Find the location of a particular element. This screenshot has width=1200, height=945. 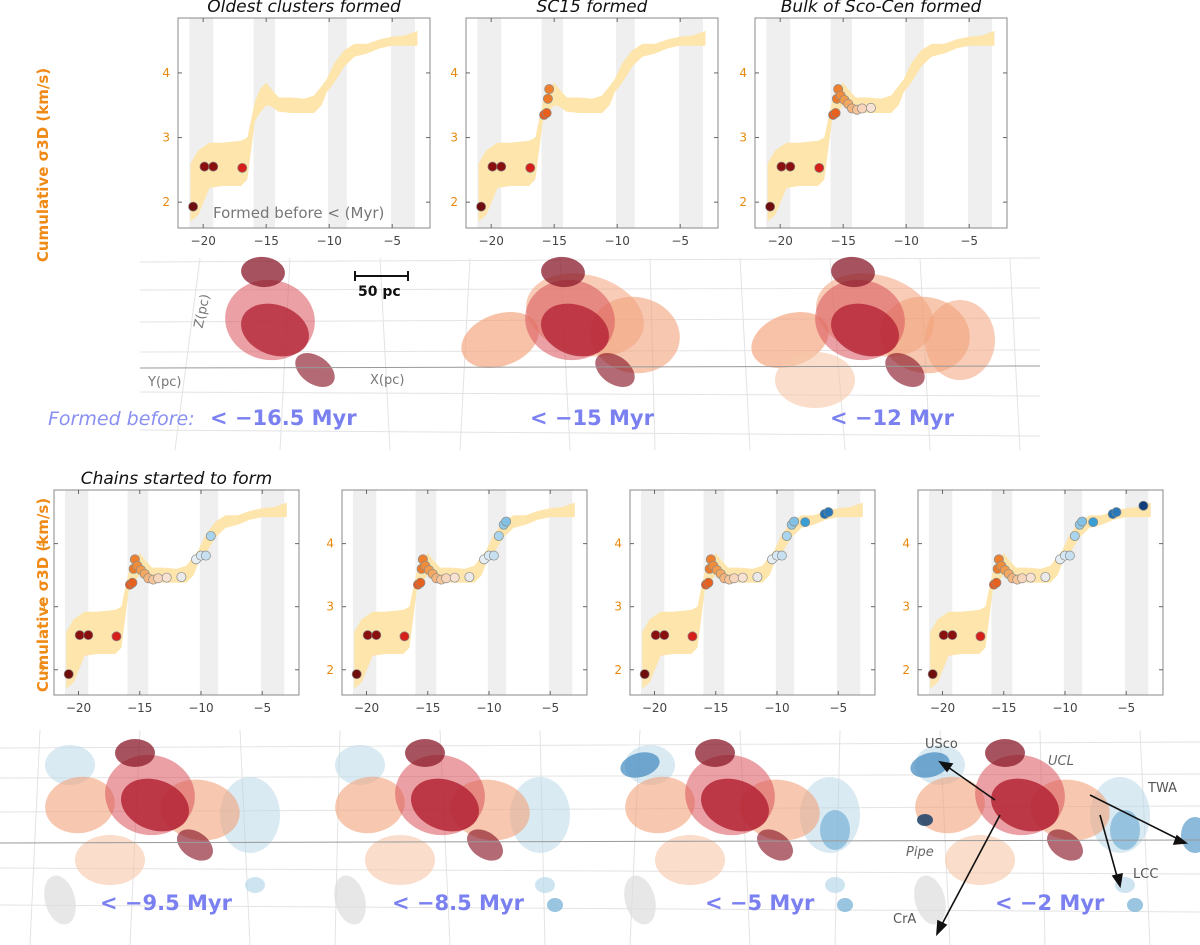

panel-4: −20 −15 −10 −5 2 3 4 Chains started to form is located at coordinates (169, 592).